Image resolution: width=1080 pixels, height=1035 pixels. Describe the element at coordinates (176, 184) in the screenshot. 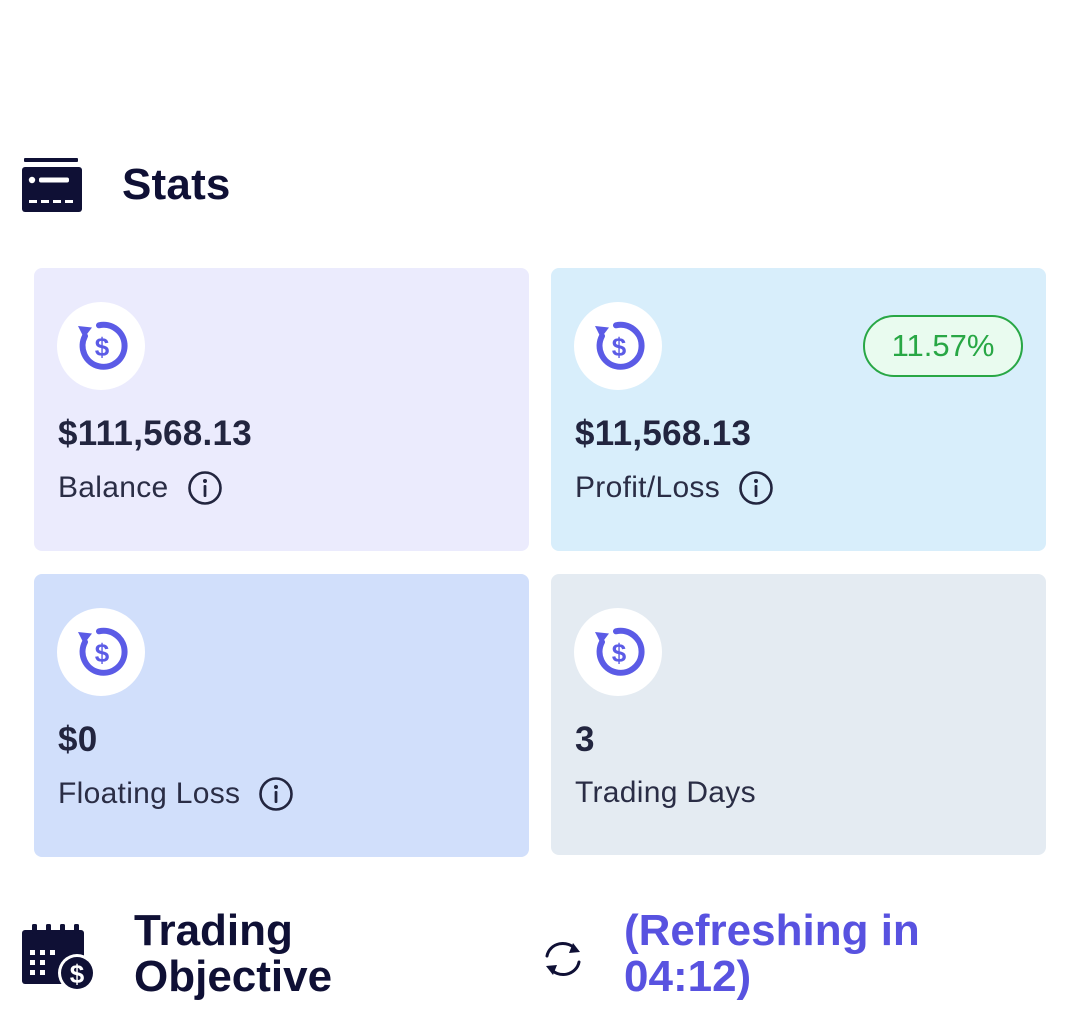

I see `section-title-stats: Stats` at that location.